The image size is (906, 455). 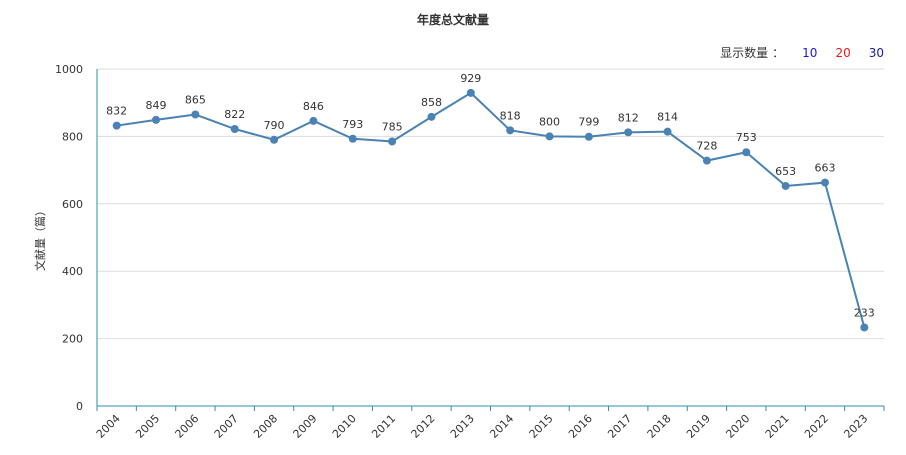 What do you see at coordinates (855, 426) in the screenshot?
I see `x-tick-label: 2023` at bounding box center [855, 426].